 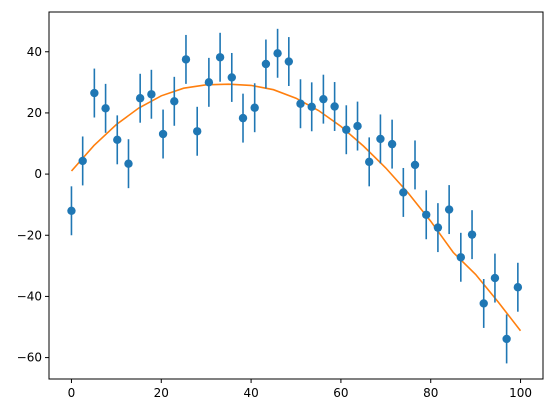 What do you see at coordinates (29, 296) in the screenshot?
I see `y-tick-label: −40` at bounding box center [29, 296].